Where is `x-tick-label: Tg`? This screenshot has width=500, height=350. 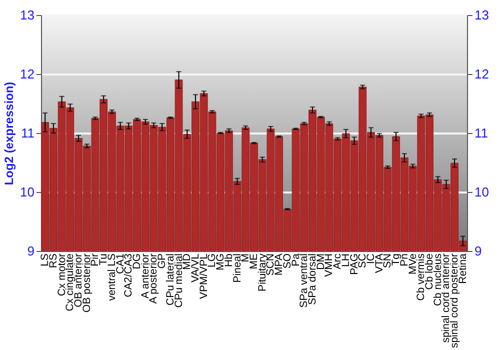 x-tick-label: Tg is located at coordinates (396, 259).